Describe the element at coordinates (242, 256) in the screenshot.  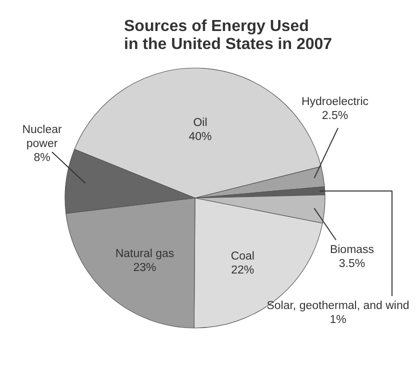
I see `slice-label: Coal` at that location.